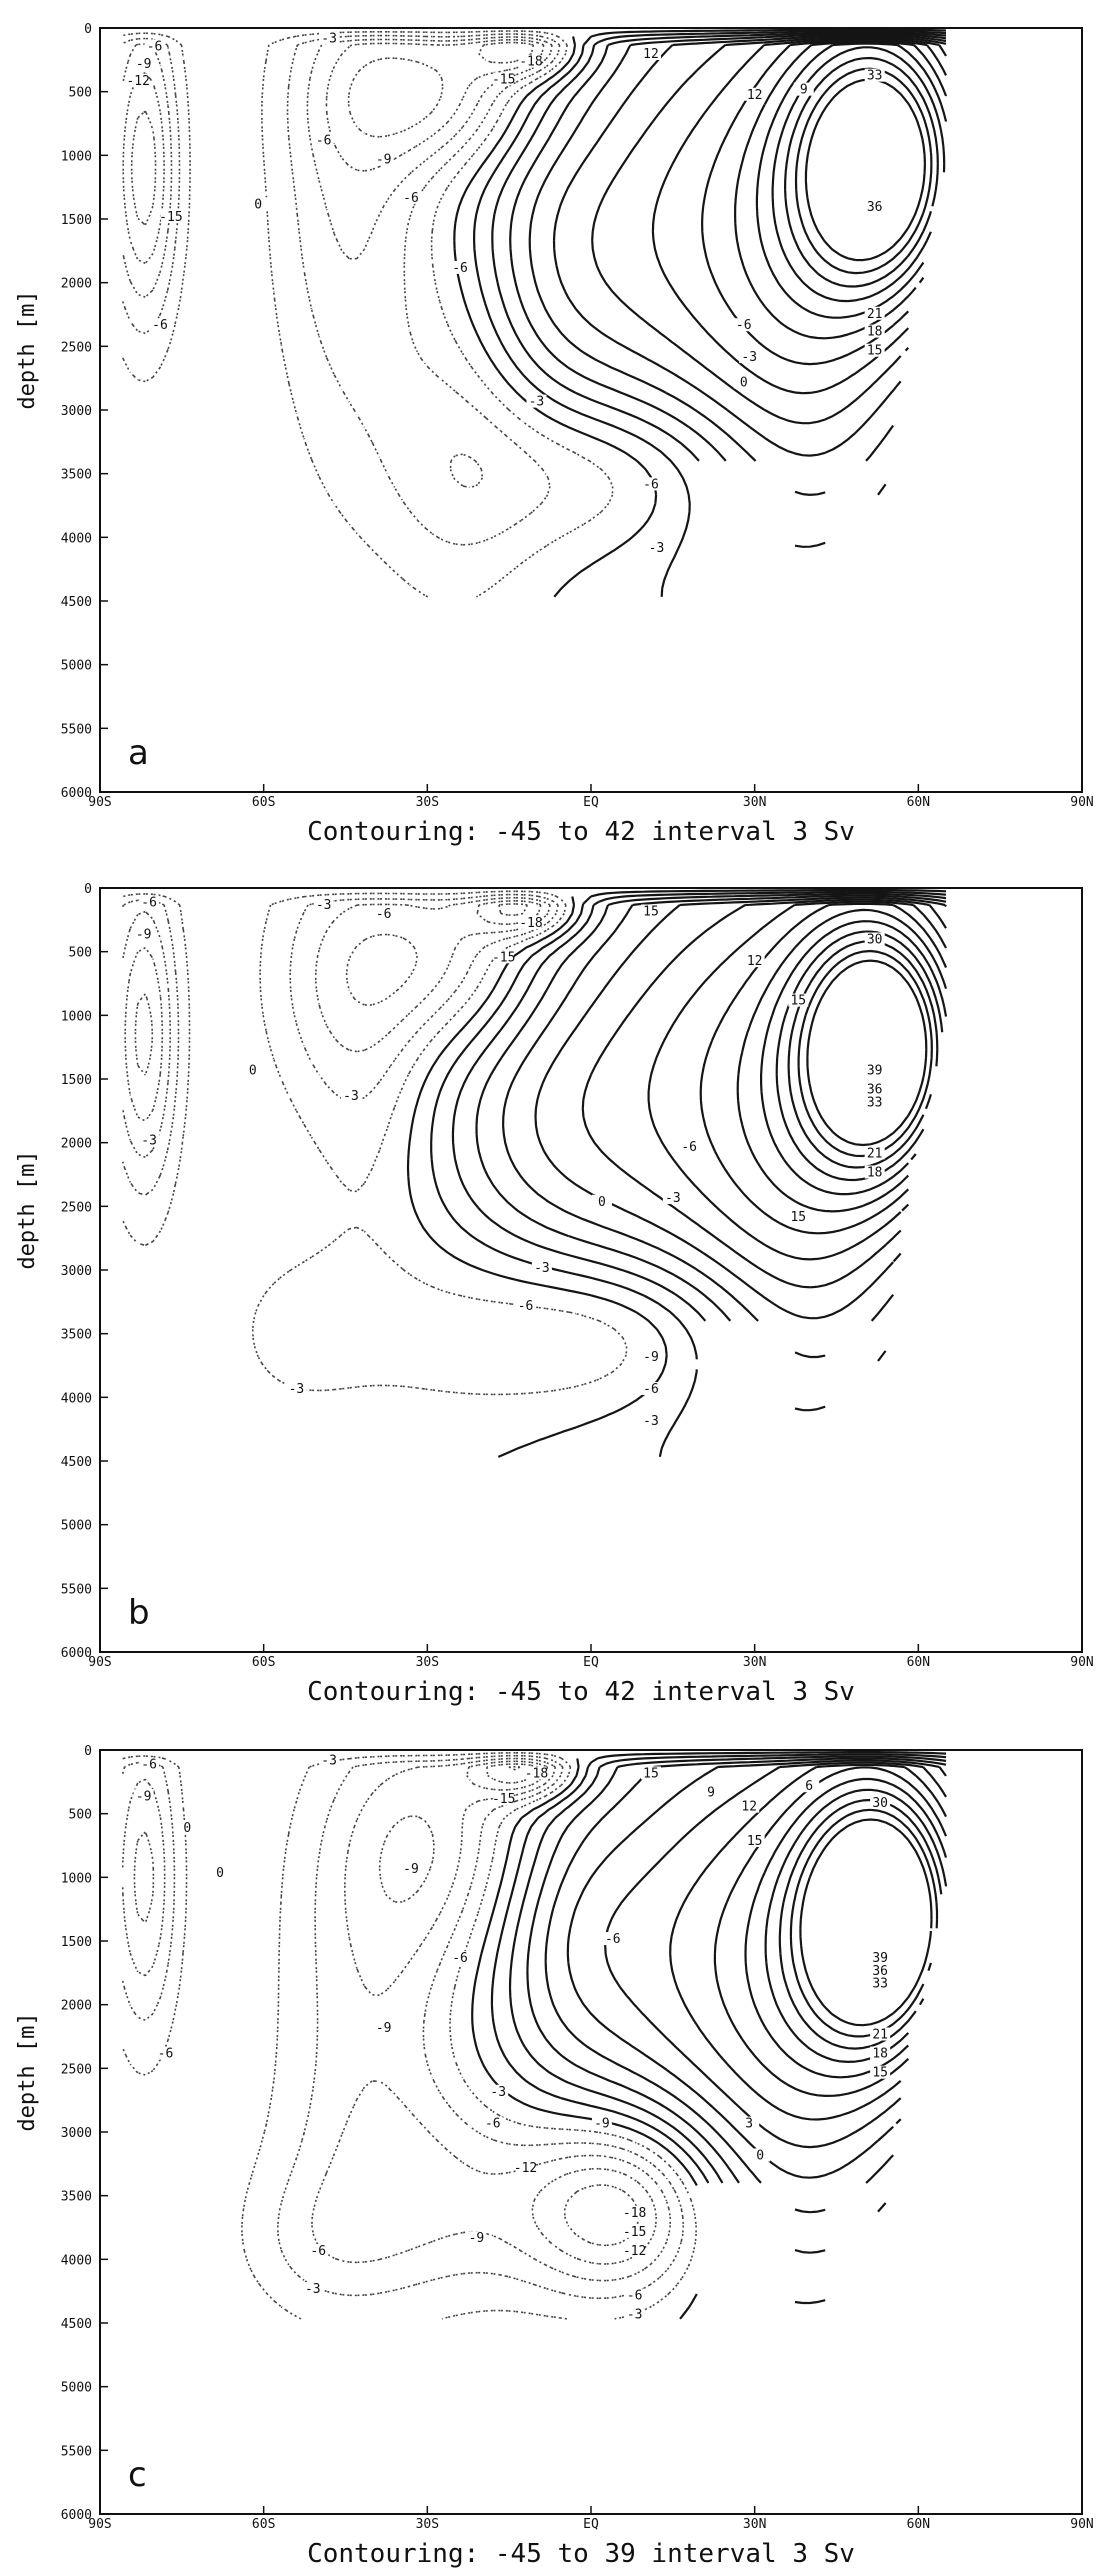 The image size is (1120, 2572). I want to click on panel-label: b, so click(139, 1613).